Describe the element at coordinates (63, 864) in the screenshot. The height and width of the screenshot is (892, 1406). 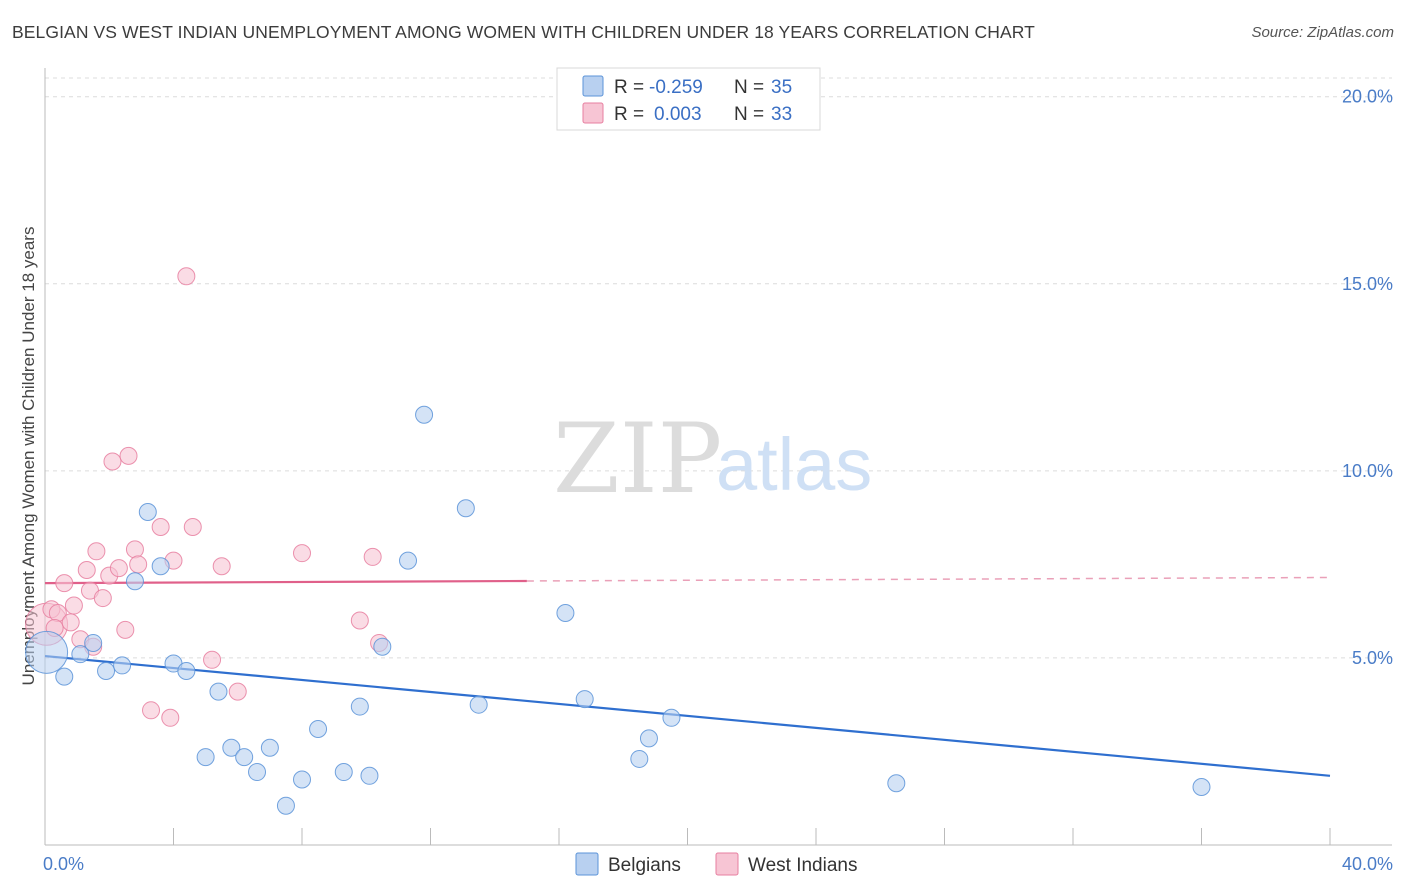
I see `x-tick-label: 0.0%` at that location.